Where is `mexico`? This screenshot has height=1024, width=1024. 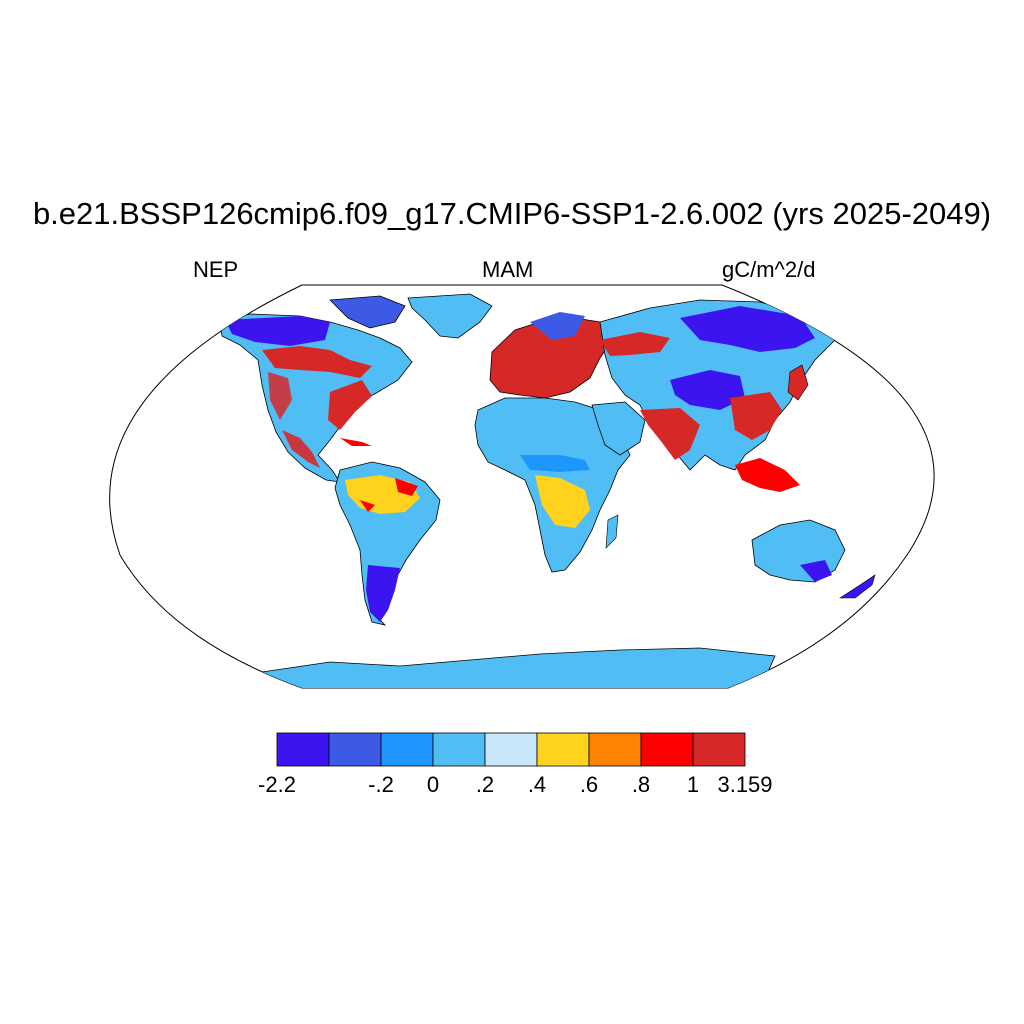 mexico is located at coordinates (301, 449).